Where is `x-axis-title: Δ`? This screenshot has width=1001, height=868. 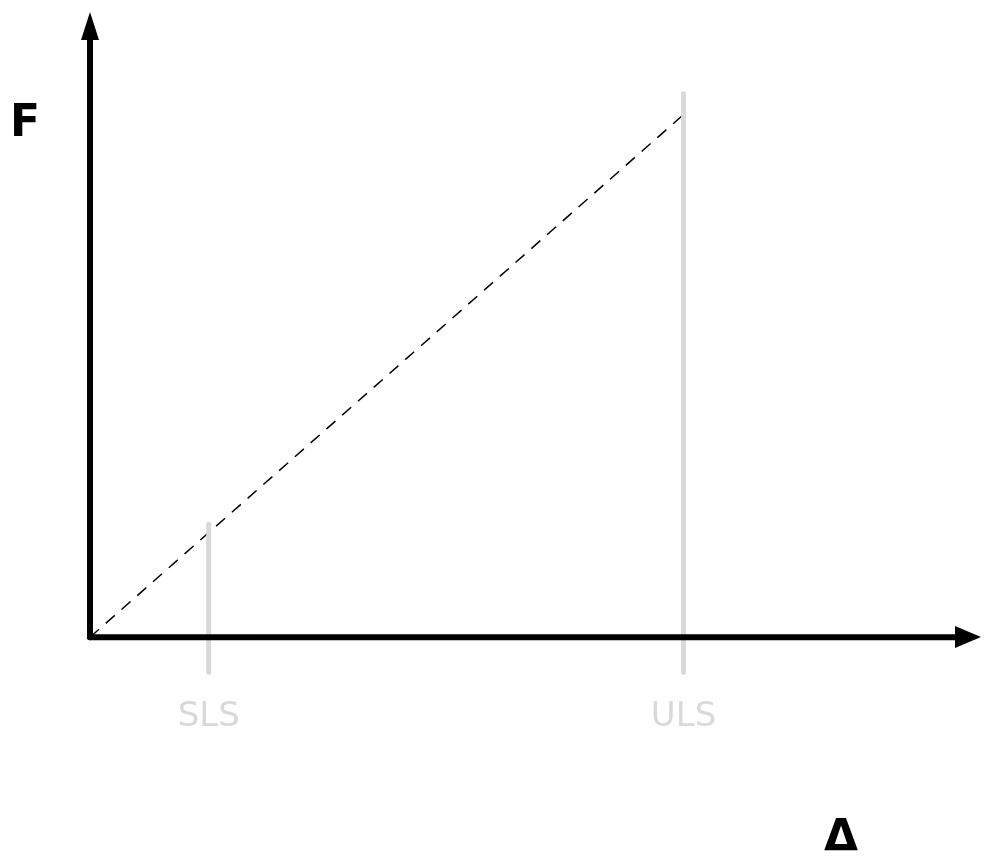 x-axis-title: Δ is located at coordinates (841, 836).